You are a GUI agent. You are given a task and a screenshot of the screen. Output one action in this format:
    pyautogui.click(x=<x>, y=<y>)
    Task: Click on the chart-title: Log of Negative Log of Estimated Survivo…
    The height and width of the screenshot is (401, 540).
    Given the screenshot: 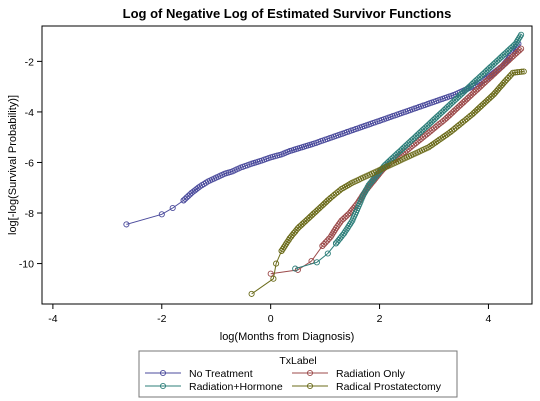 What is the action you would take?
    pyautogui.click(x=287, y=13)
    